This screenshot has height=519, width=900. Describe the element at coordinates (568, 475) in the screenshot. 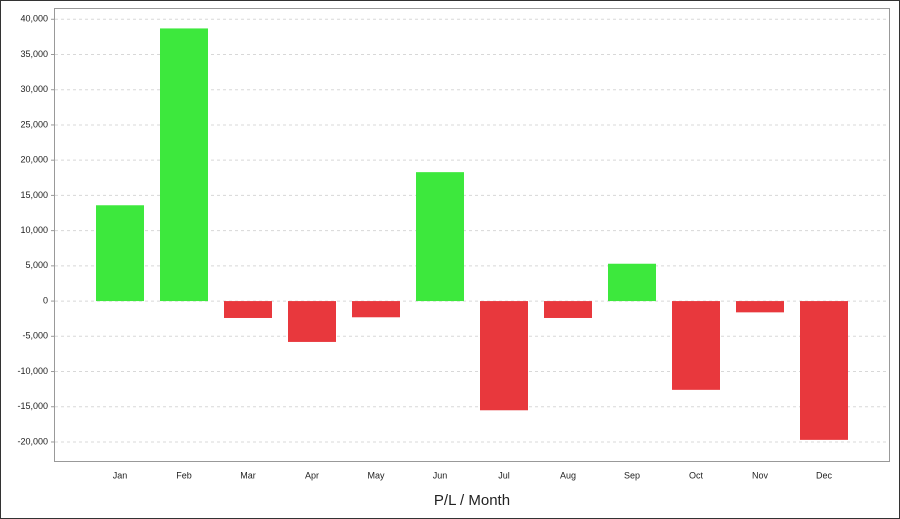

I see `x-tick-label: Aug` at that location.